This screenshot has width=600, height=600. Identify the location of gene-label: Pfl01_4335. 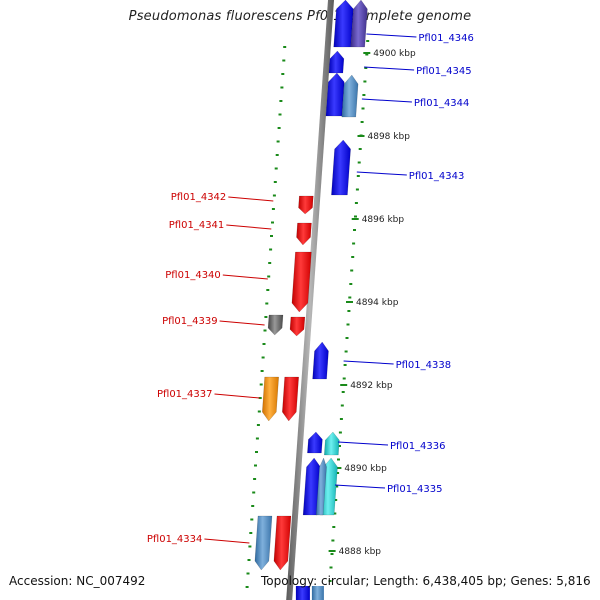
(415, 489).